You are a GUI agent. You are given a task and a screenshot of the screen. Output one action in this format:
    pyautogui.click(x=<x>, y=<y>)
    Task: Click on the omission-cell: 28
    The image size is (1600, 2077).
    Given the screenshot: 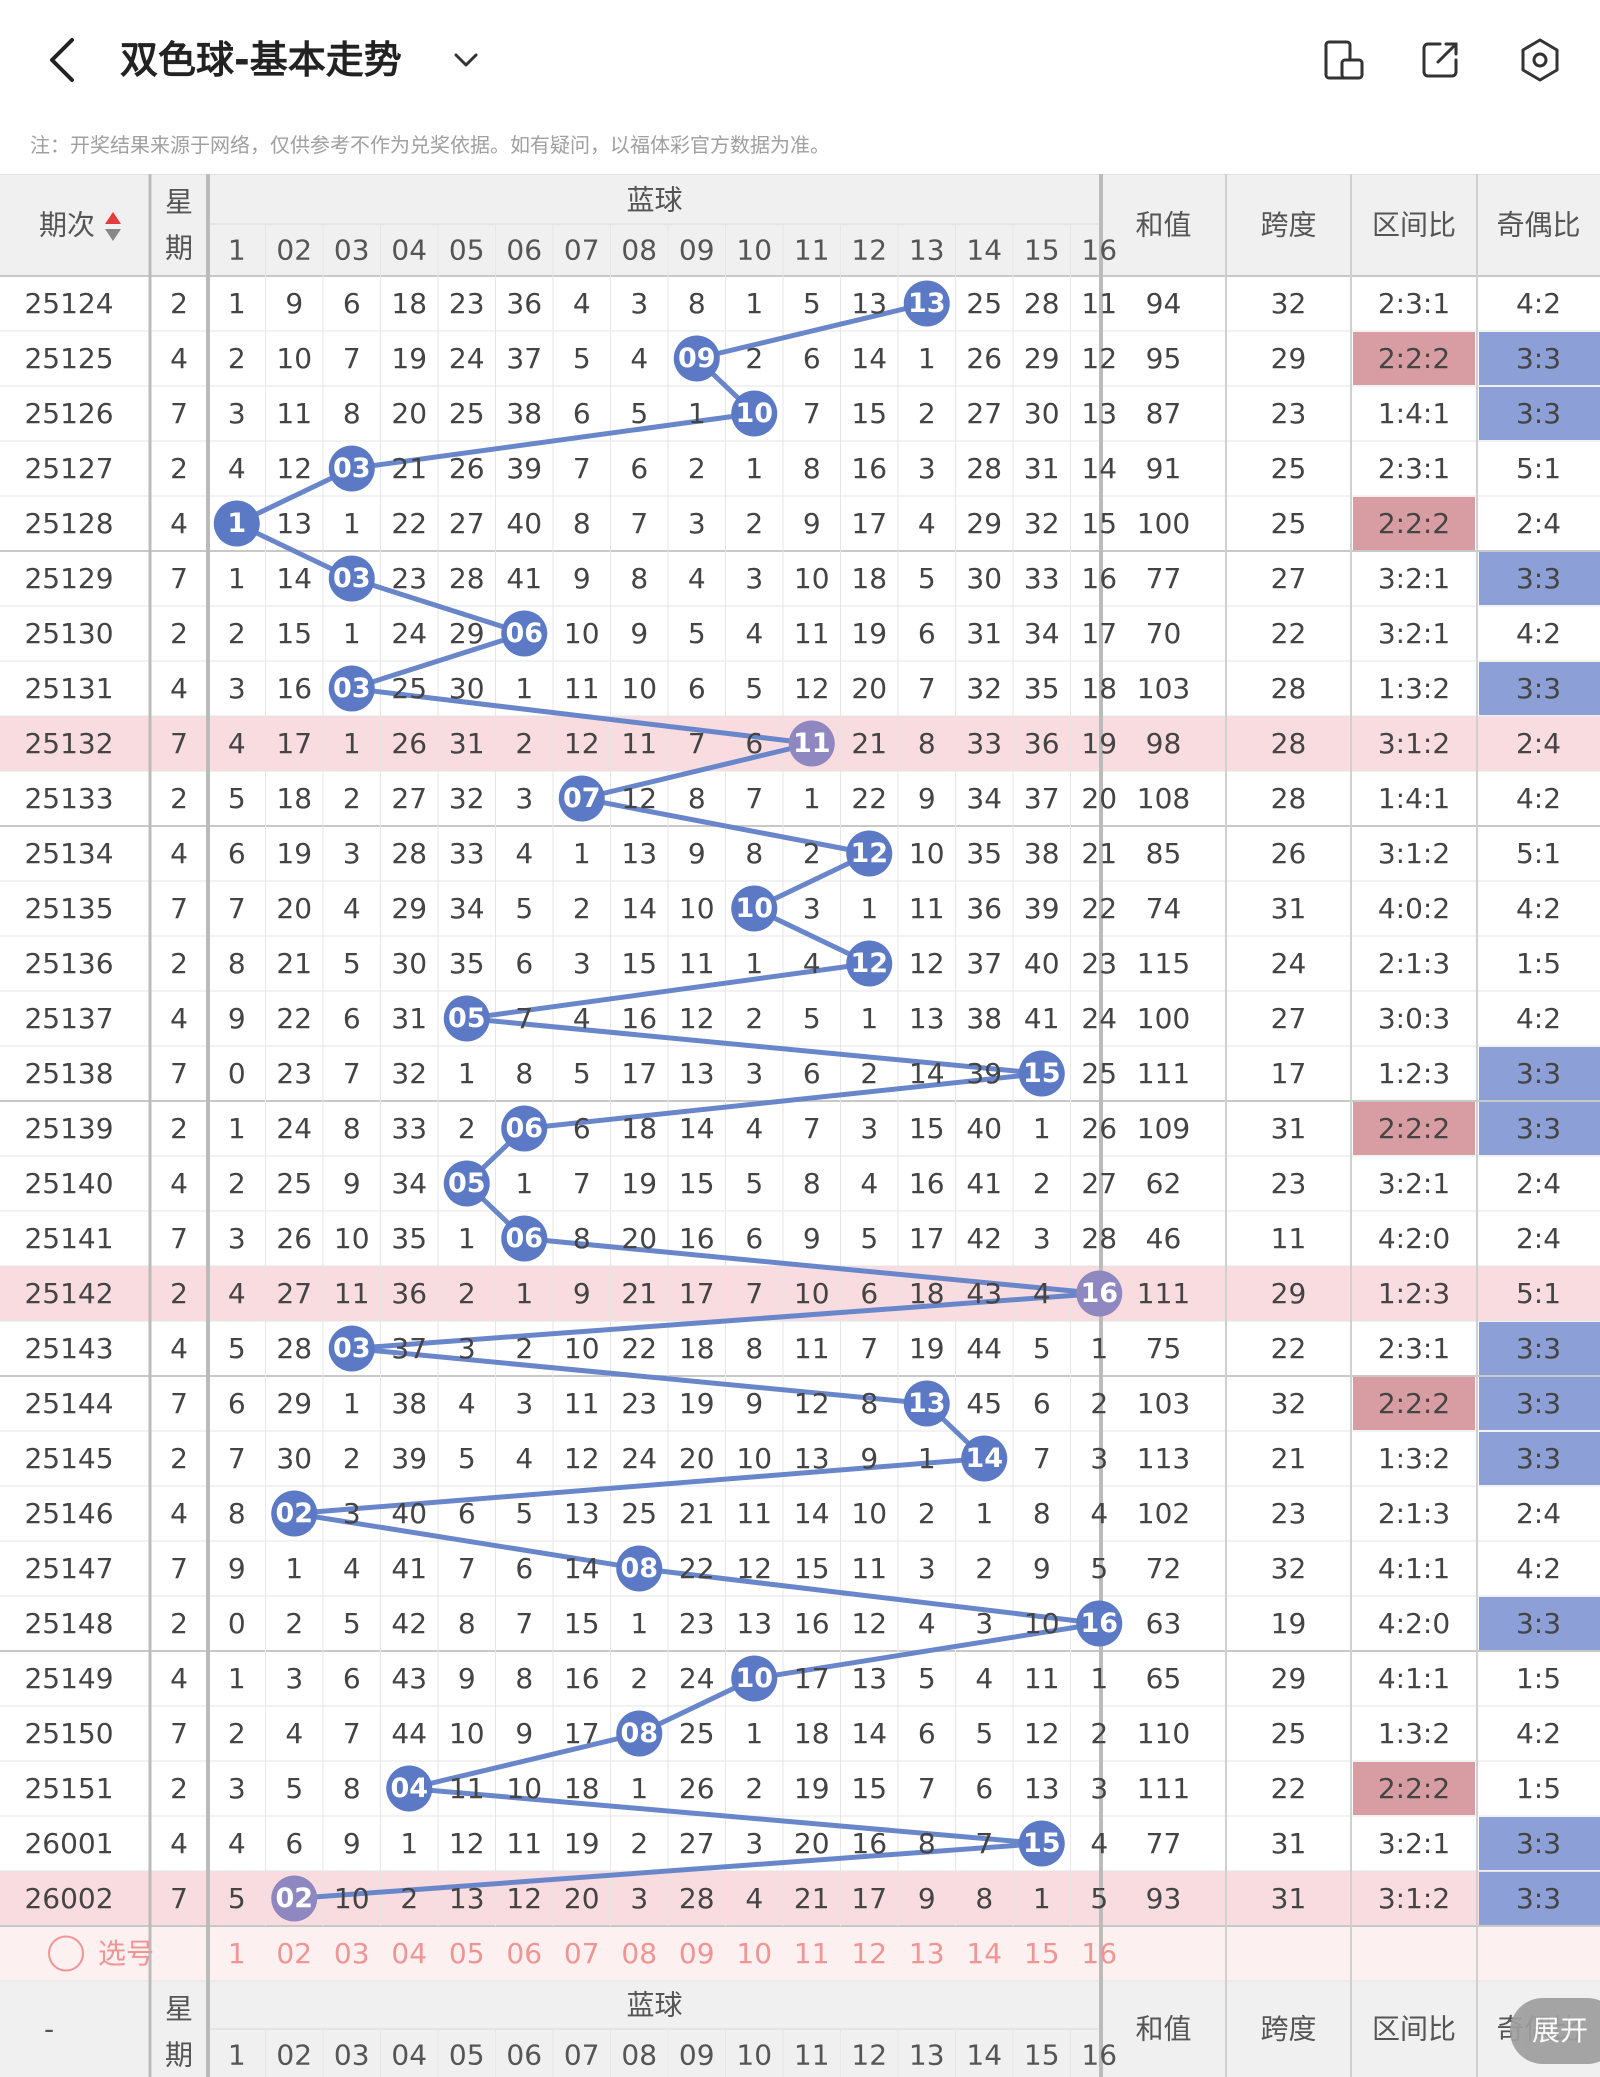 What is the action you would take?
    pyautogui.click(x=1042, y=303)
    